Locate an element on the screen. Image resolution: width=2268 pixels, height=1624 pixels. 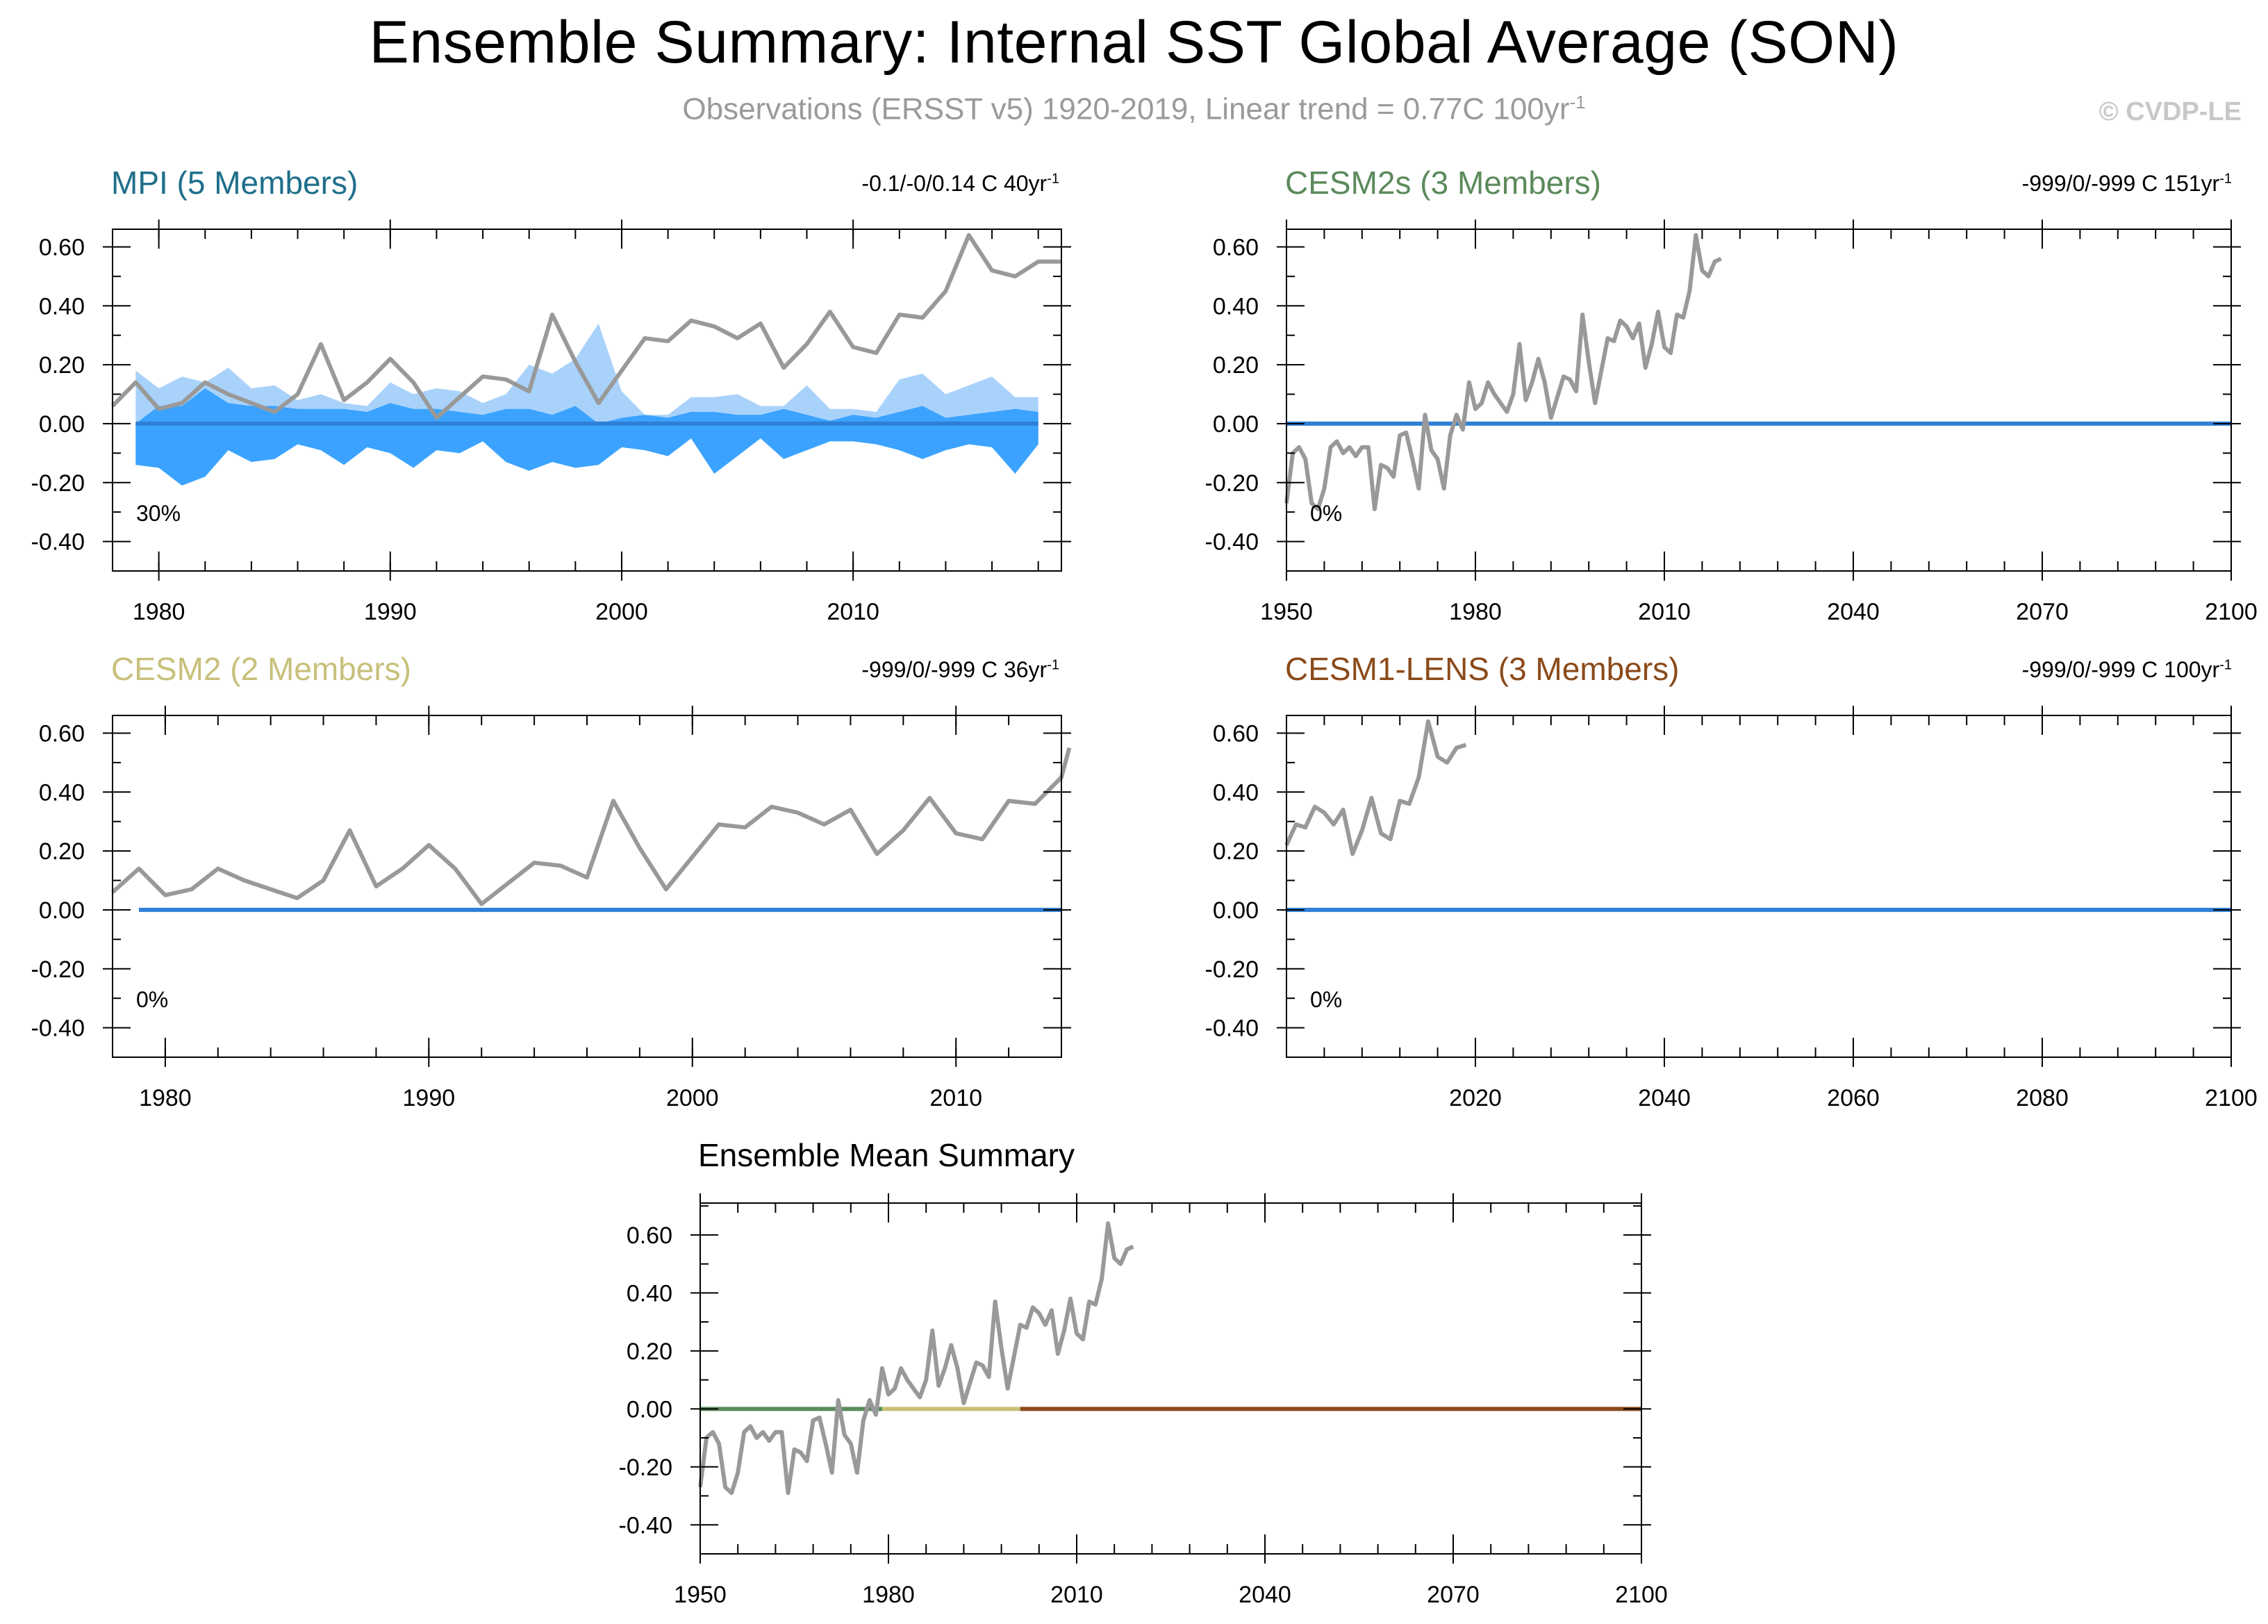
panel-trend-cesm1-lens-sup: -1 is located at coordinates (2225, 665).